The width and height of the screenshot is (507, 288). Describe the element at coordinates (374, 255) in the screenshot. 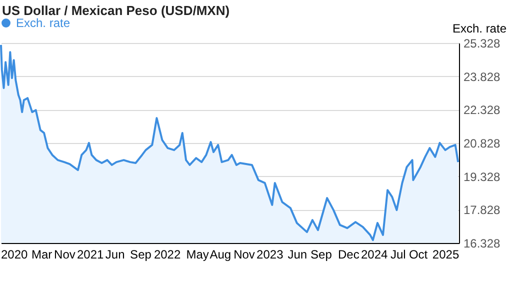

I see `x-tick-label: 2024` at that location.